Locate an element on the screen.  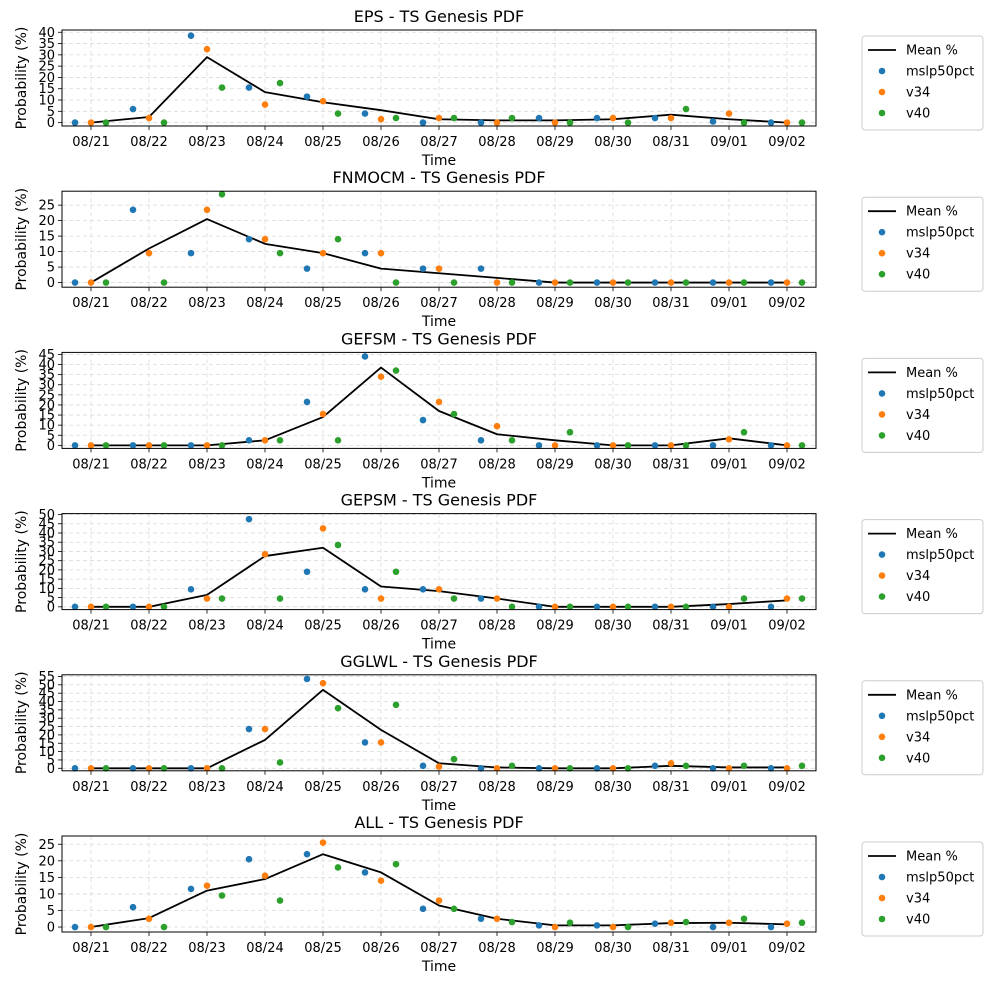
panel-title: ALL - TS Genesis PDF is located at coordinates (438, 822).